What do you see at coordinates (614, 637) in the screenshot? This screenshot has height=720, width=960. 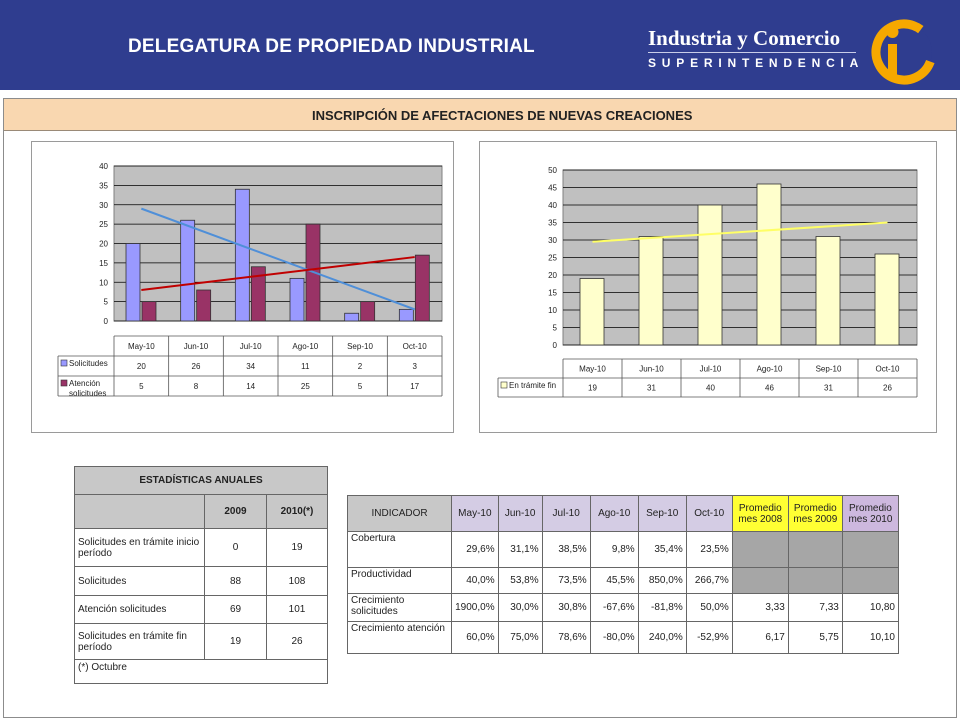 I see `indicator-cell: -80,0%` at bounding box center [614, 637].